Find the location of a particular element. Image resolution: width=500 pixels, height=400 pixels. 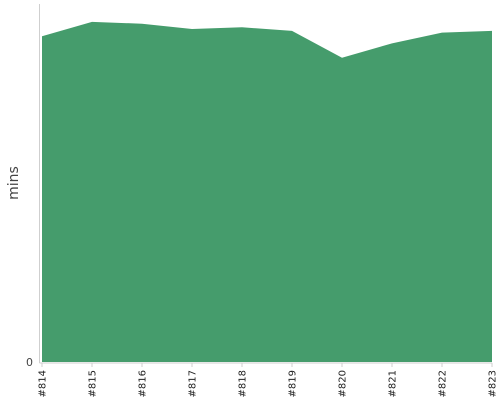

x-tick-label: #819 is located at coordinates (293, 383).